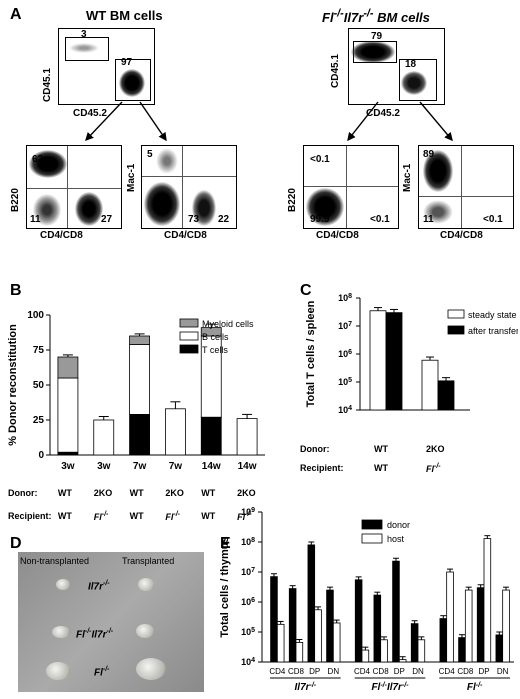 Image resolution: width=520 pixels, height=699 pixels. What do you see at coordinates (215, 350) in the screenshot?
I see `legend-label: T cells` at bounding box center [215, 350].